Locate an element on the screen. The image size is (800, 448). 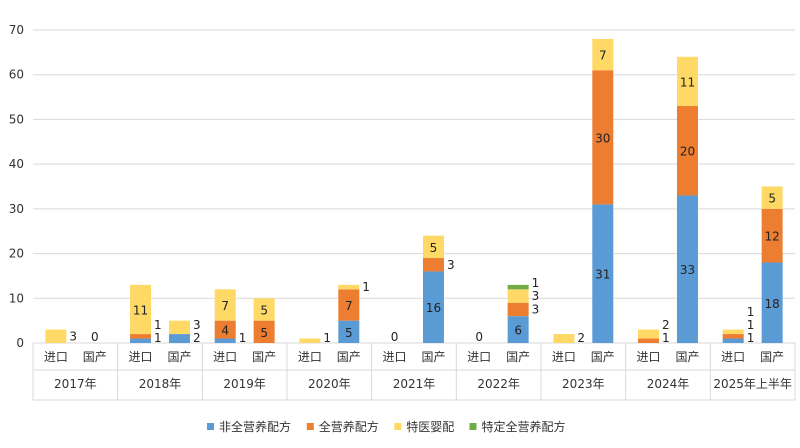
y-tick-label: 0 is located at coordinates (20, 343).